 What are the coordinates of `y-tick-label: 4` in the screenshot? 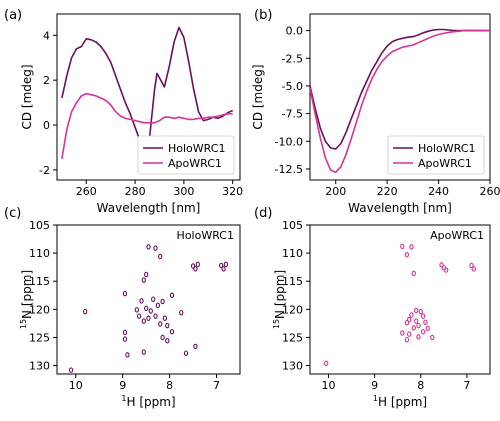 It's located at (46, 35).